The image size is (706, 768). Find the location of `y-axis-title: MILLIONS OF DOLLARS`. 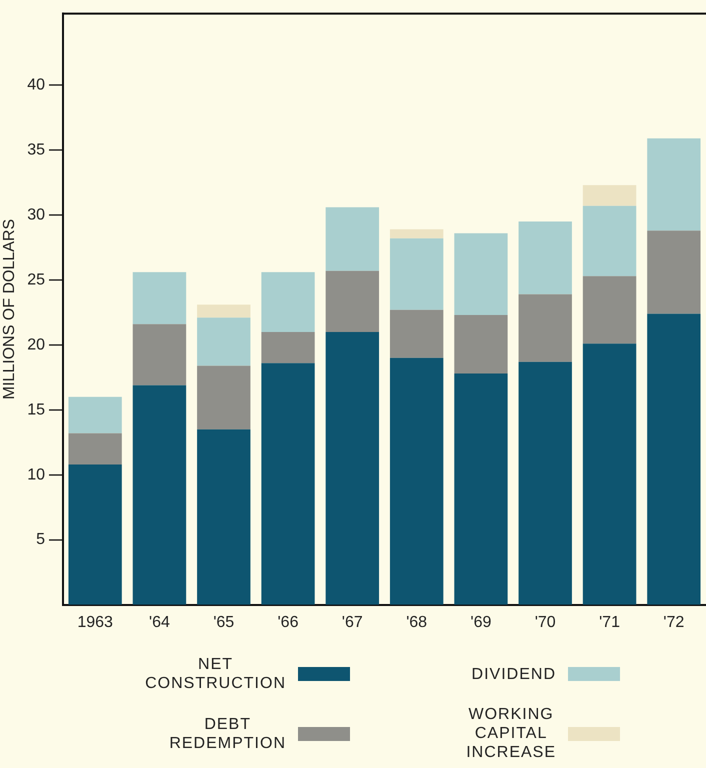

y-axis-title: MILLIONS OF DOLLARS is located at coordinates (9, 309).